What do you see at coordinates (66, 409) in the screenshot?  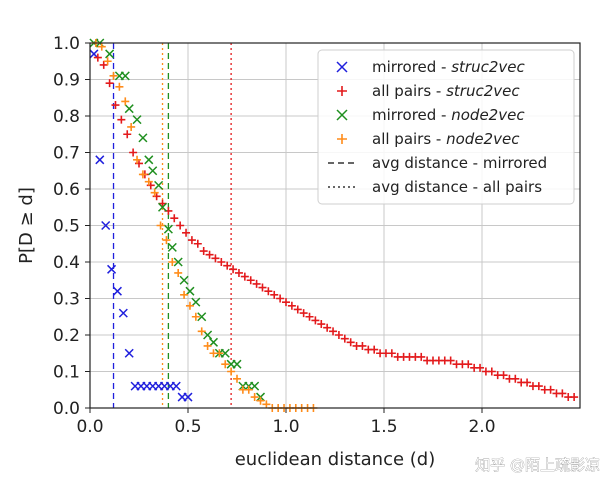 I see `y-tick-label: 0.0` at bounding box center [66, 409].